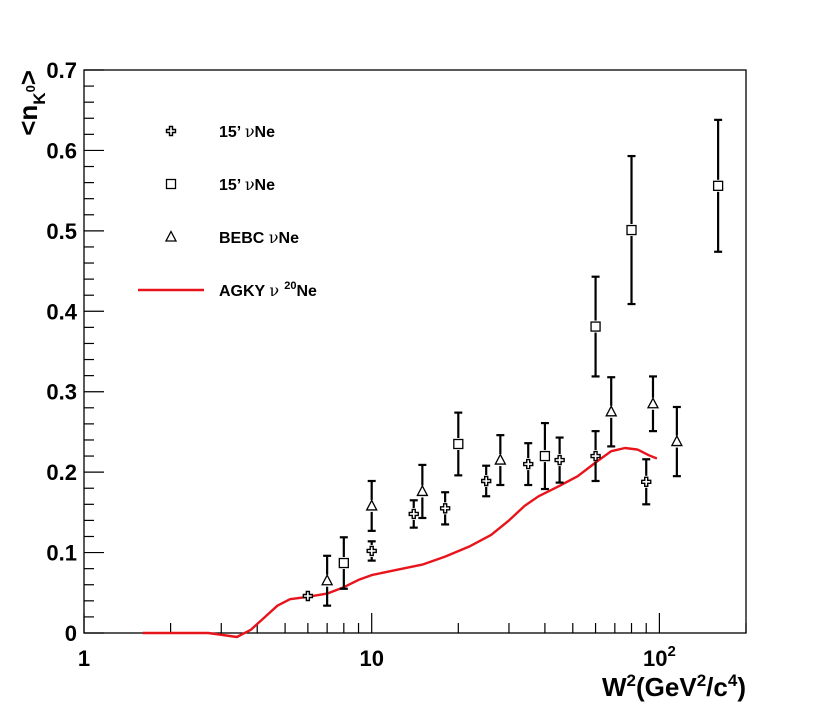 The image size is (830, 703). Describe the element at coordinates (671, 651) in the screenshot. I see `x-tick-exponent: 2` at that location.